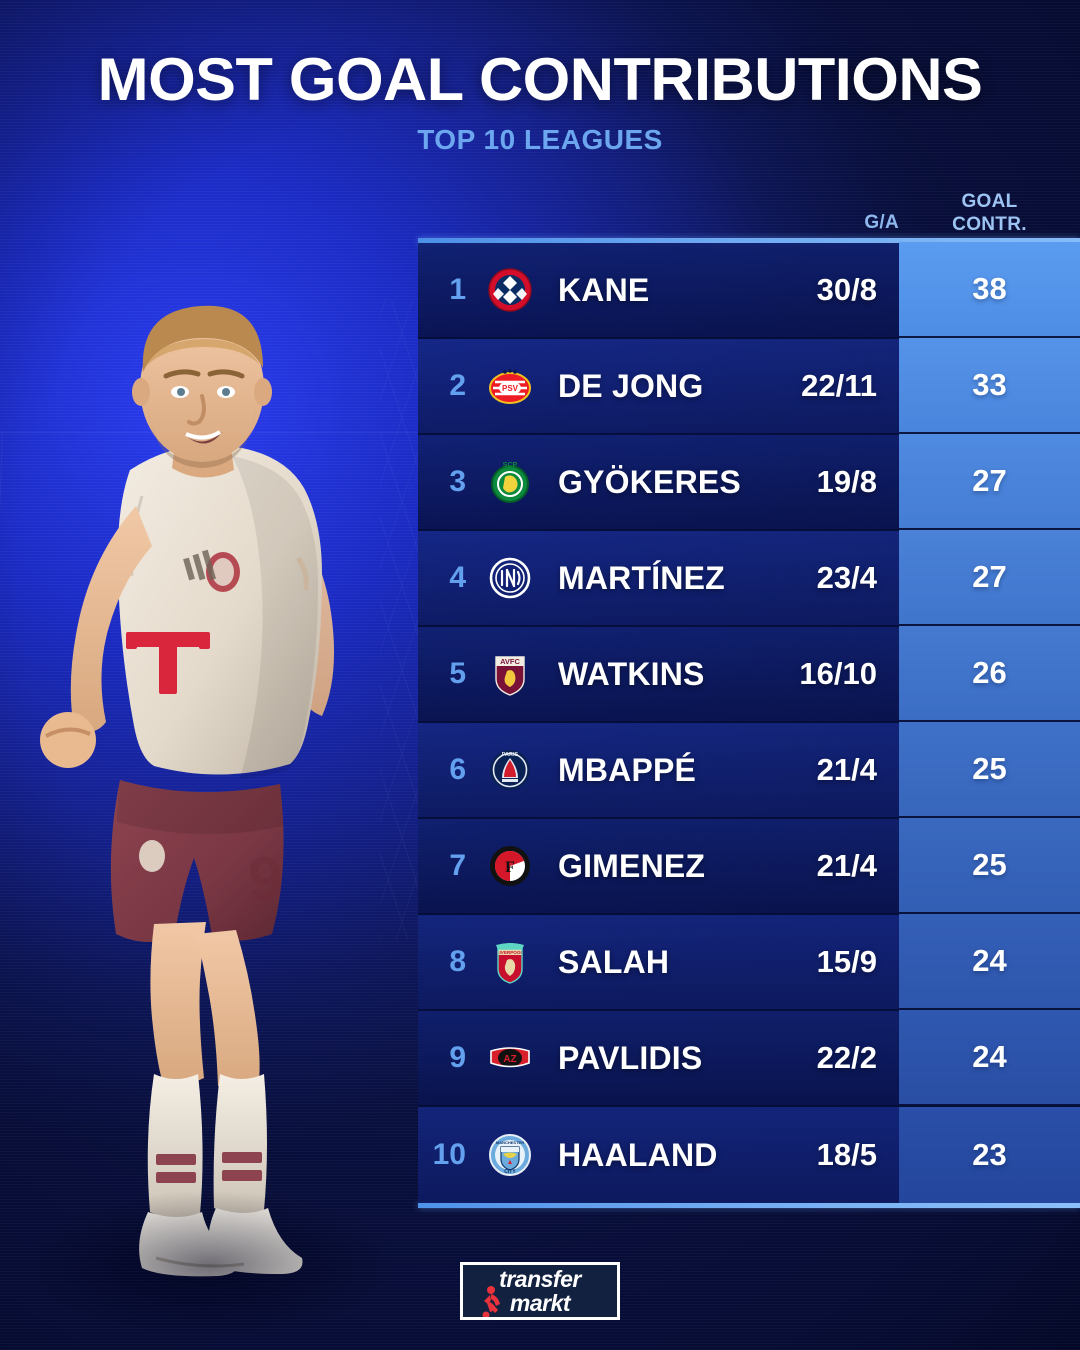  Describe the element at coordinates (457, 865) in the screenshot. I see `row-rank: 7` at that location.